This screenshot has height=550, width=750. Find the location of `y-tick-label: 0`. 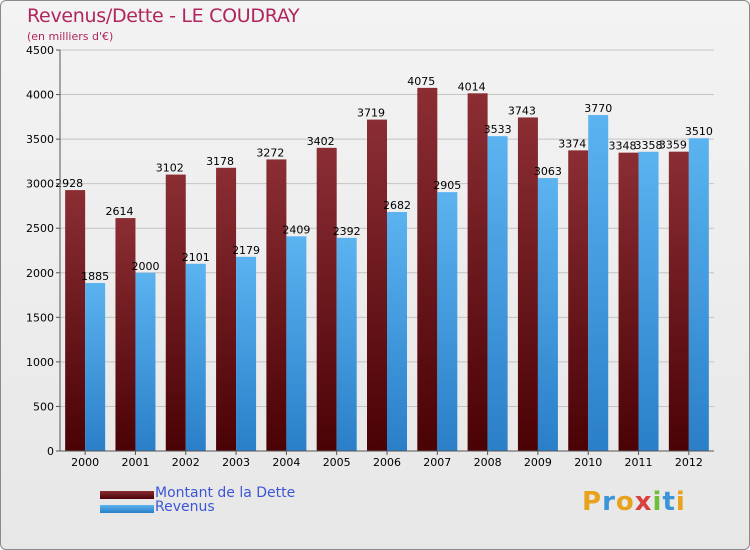

y-tick-label: 0 is located at coordinates (50, 451).